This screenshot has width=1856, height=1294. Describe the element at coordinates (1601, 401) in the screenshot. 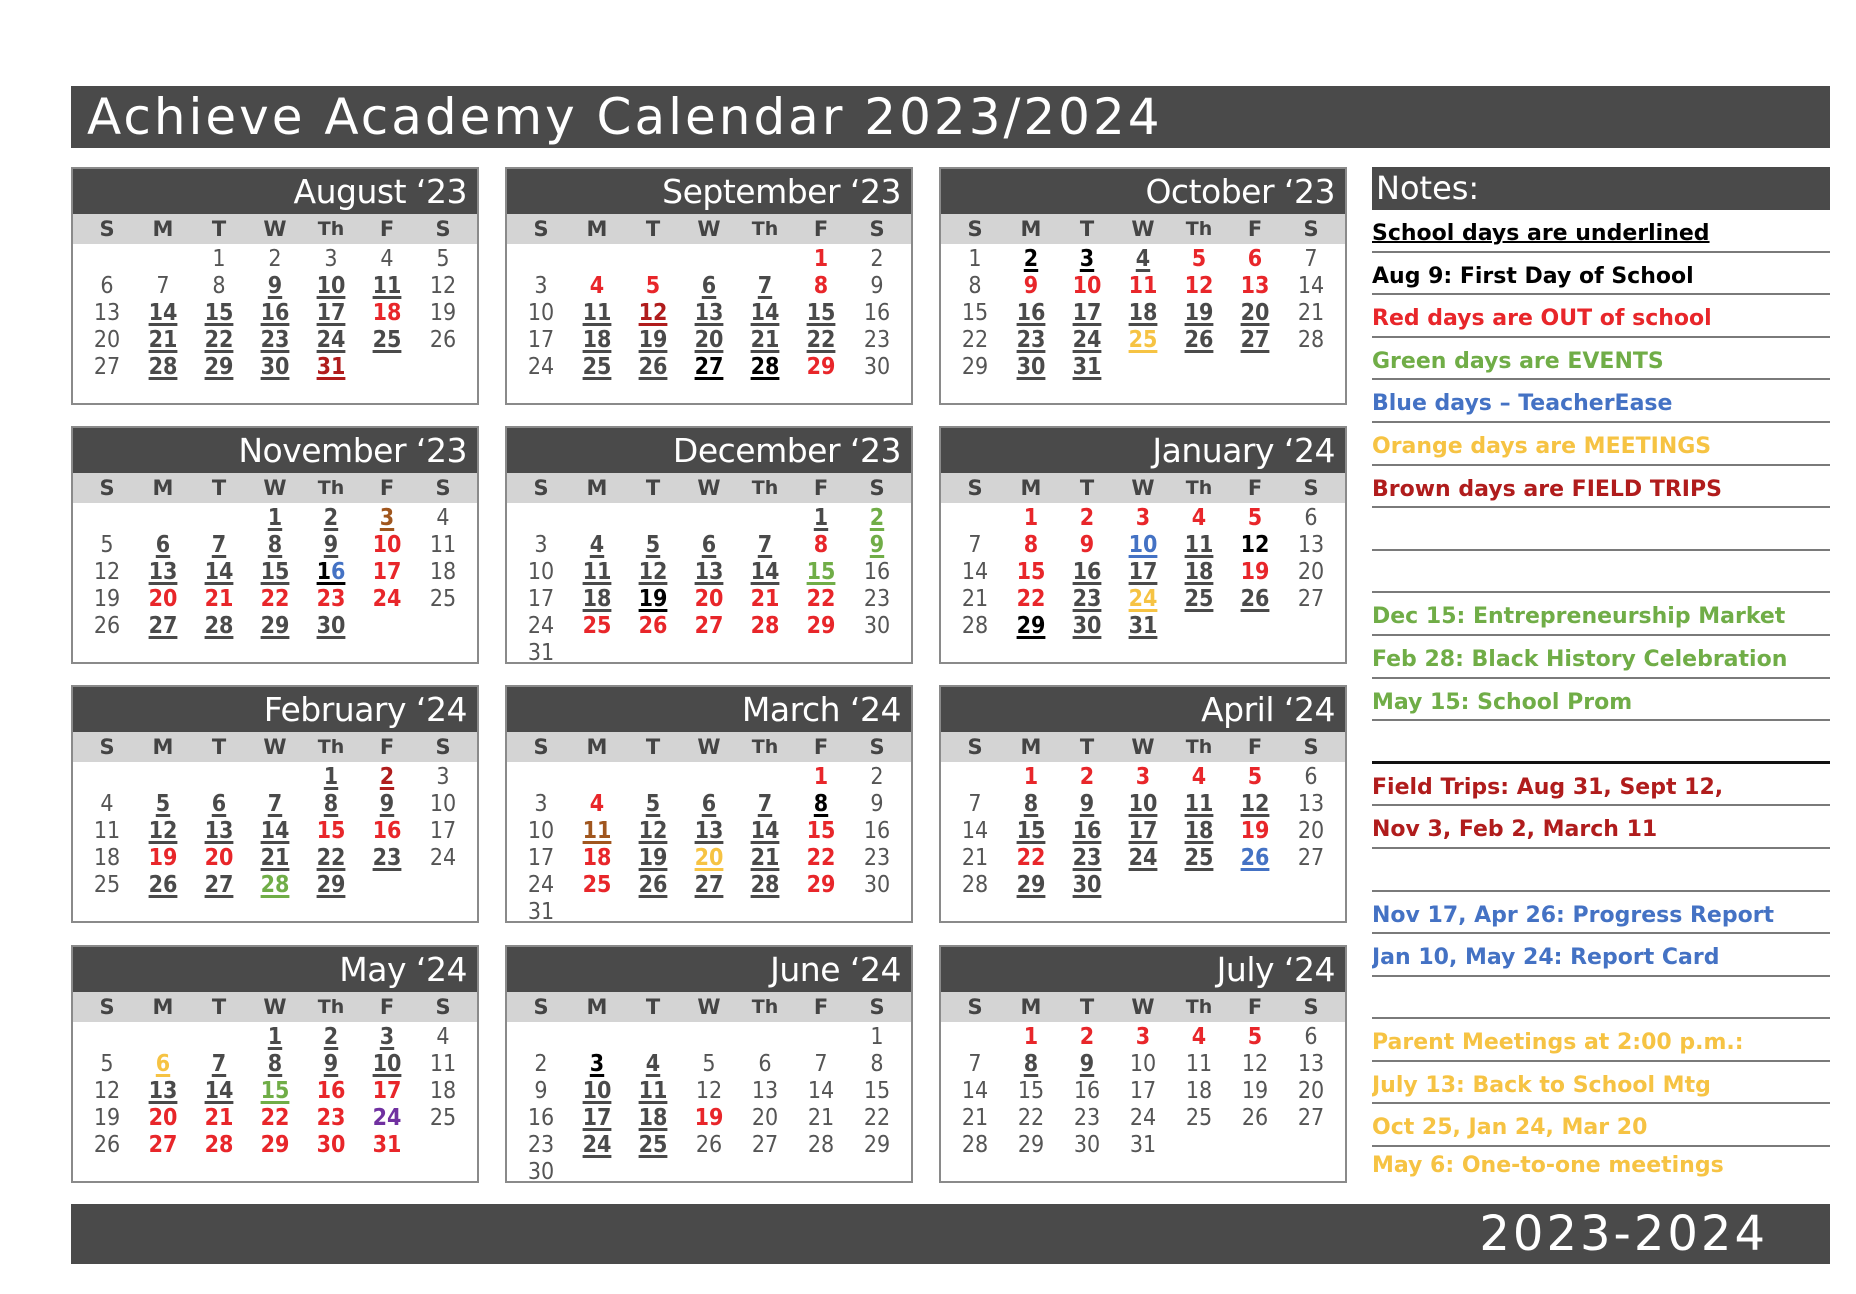

I see `note-row: Blue days – TeacherEase` at that location.